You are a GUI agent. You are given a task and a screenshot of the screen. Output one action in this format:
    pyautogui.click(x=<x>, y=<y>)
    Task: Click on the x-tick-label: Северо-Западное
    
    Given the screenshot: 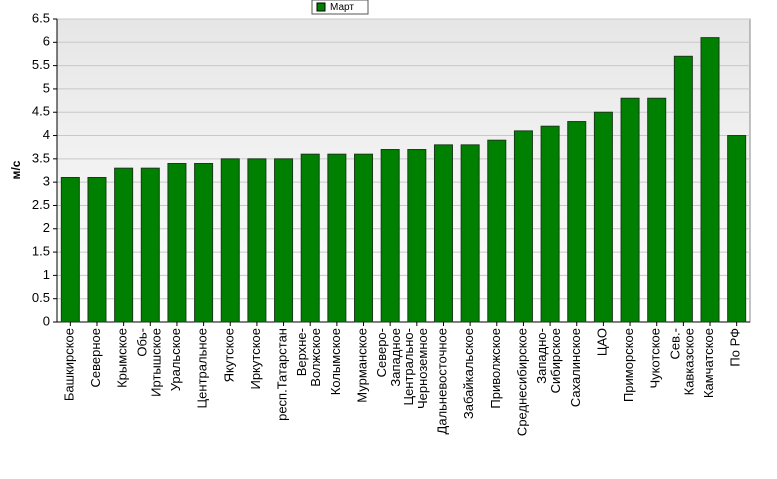 What is the action you would take?
    pyautogui.click(x=389, y=357)
    